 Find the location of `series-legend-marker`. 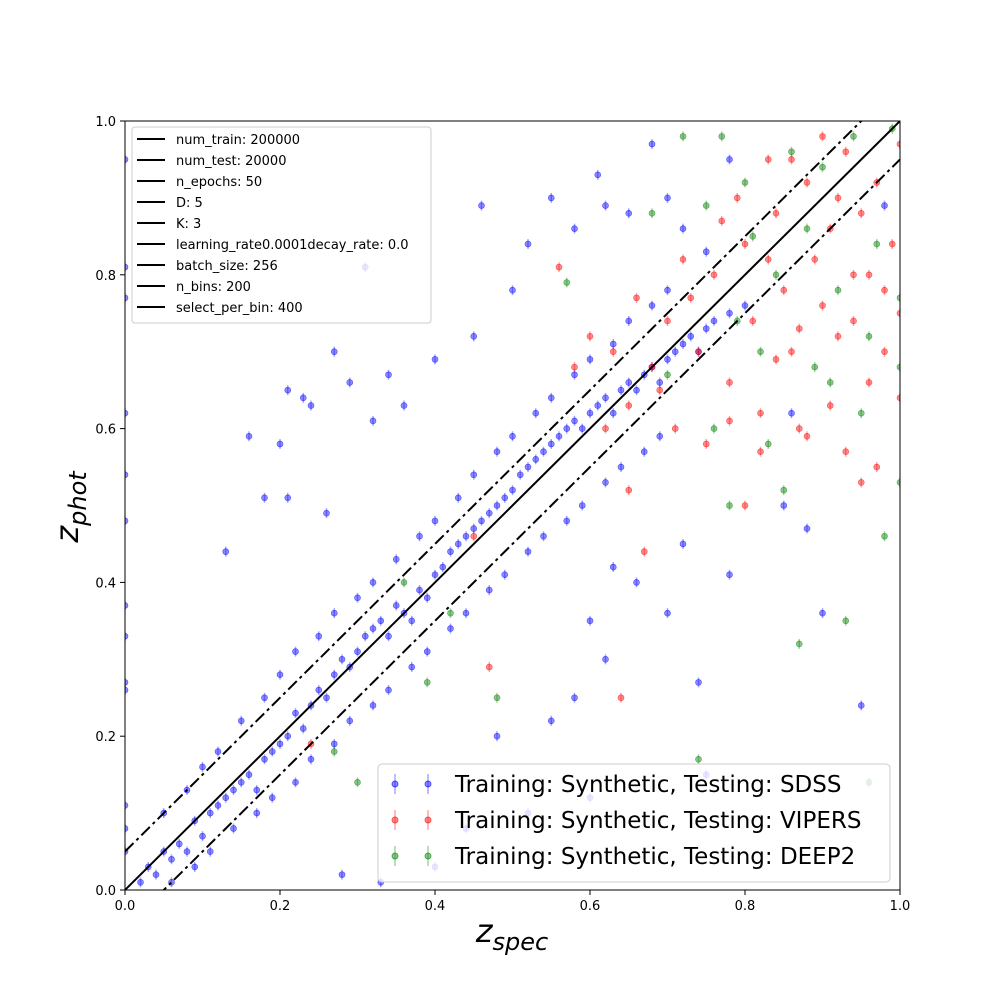

series-legend-marker is located at coordinates (428, 820).